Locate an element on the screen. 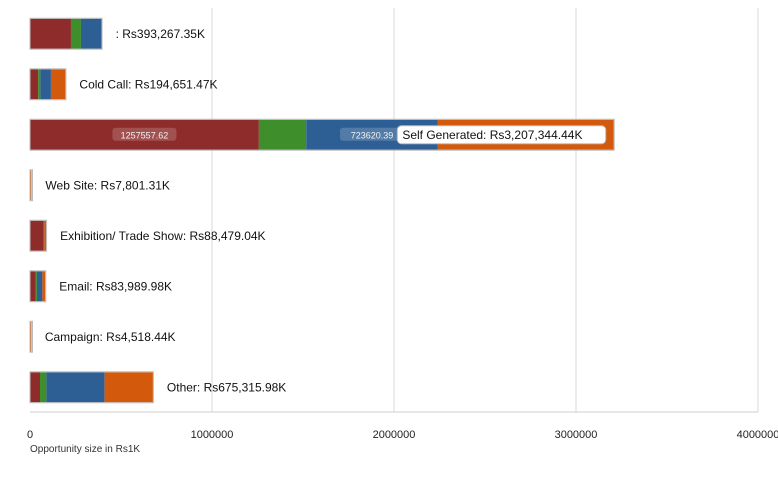  category-label: Email: Rs83,989.98K is located at coordinates (115, 286).